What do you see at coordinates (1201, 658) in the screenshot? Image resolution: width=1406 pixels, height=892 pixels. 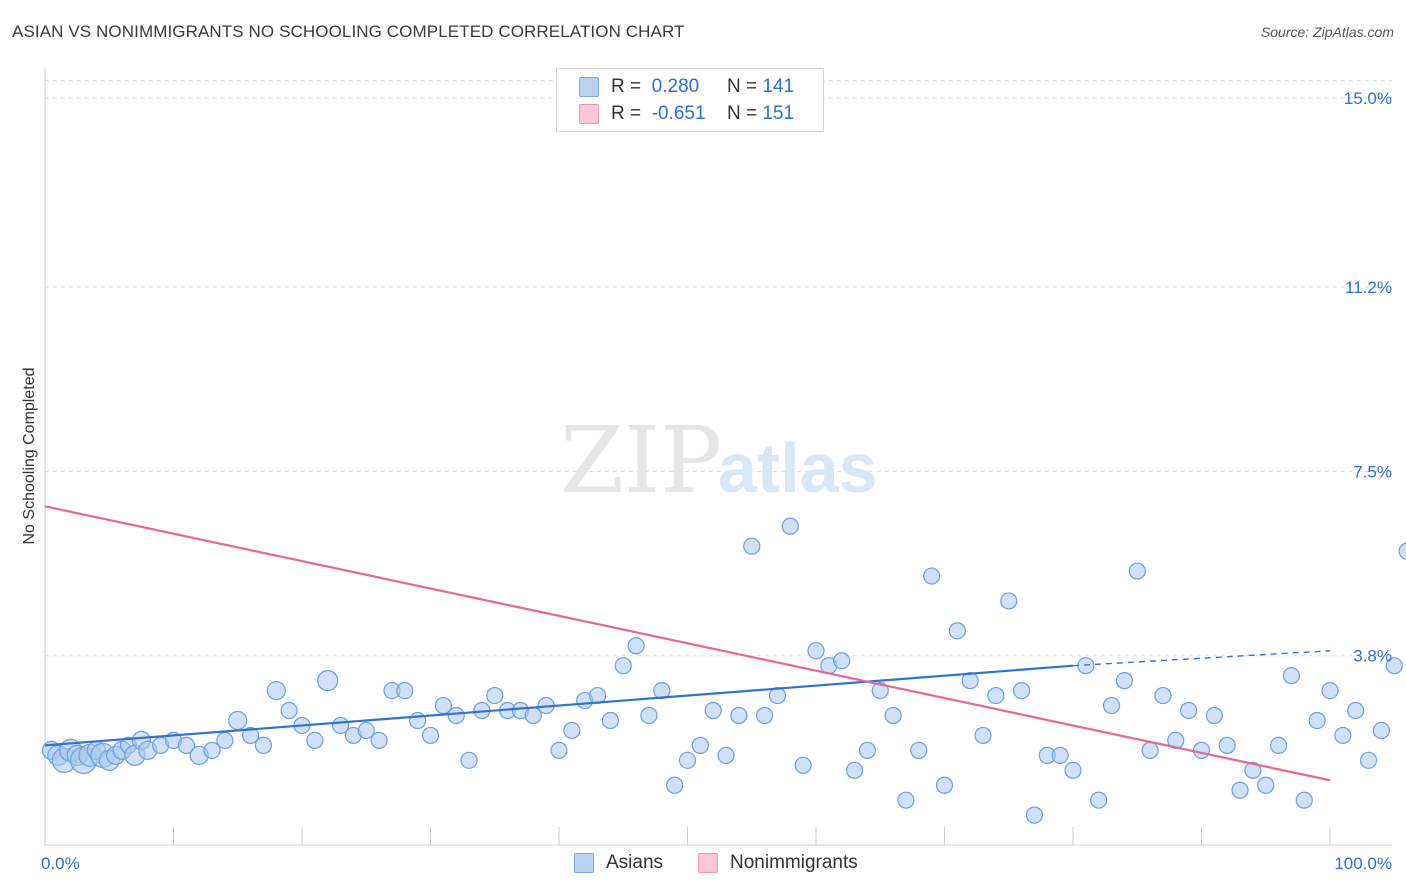 I see `asian-trend-extension` at bounding box center [1201, 658].